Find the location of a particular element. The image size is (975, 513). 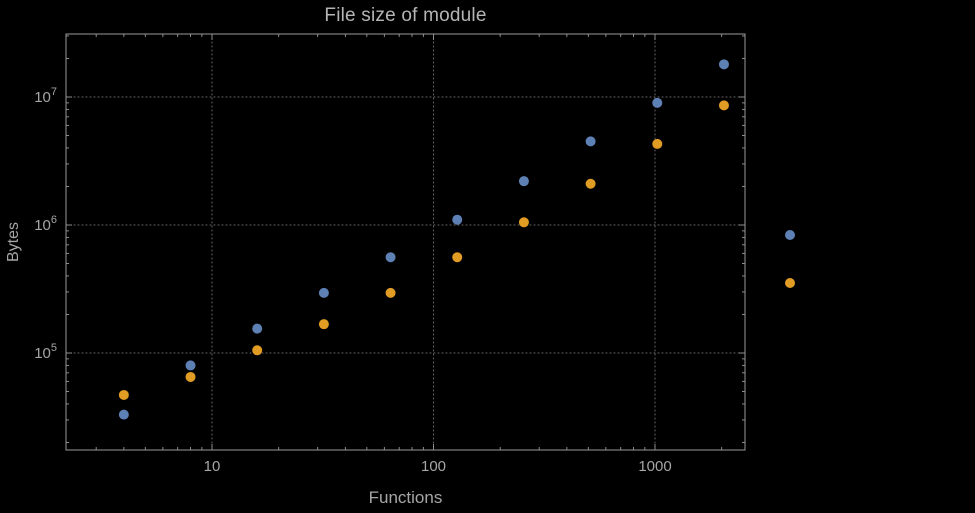

y-tick-label: 10⁶ is located at coordinates (45, 224).